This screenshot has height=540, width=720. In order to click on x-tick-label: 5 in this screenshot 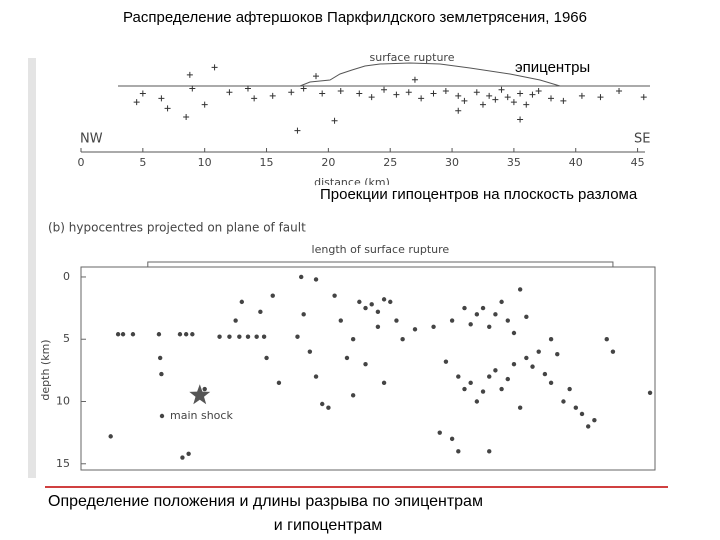, I will do `click(142, 162)`.